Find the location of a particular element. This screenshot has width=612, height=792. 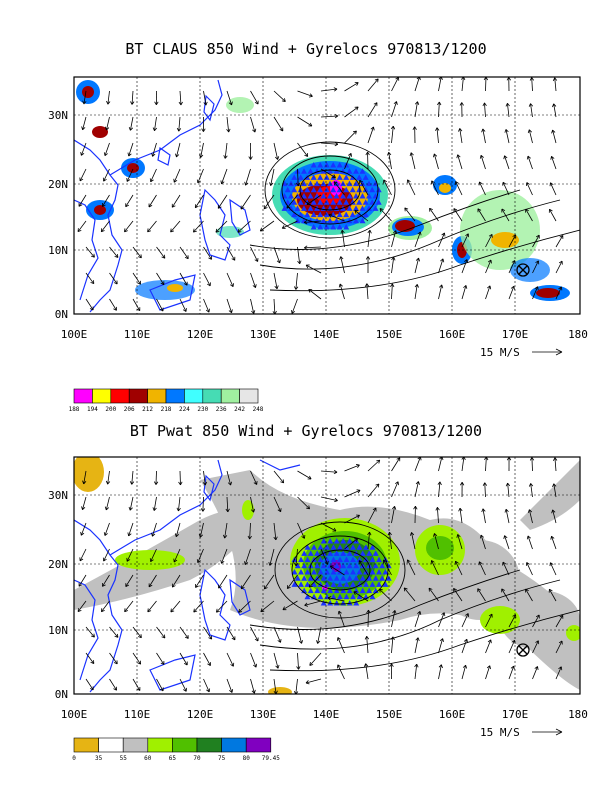

colorbar-tick-label: 212 is located at coordinates (147, 409).